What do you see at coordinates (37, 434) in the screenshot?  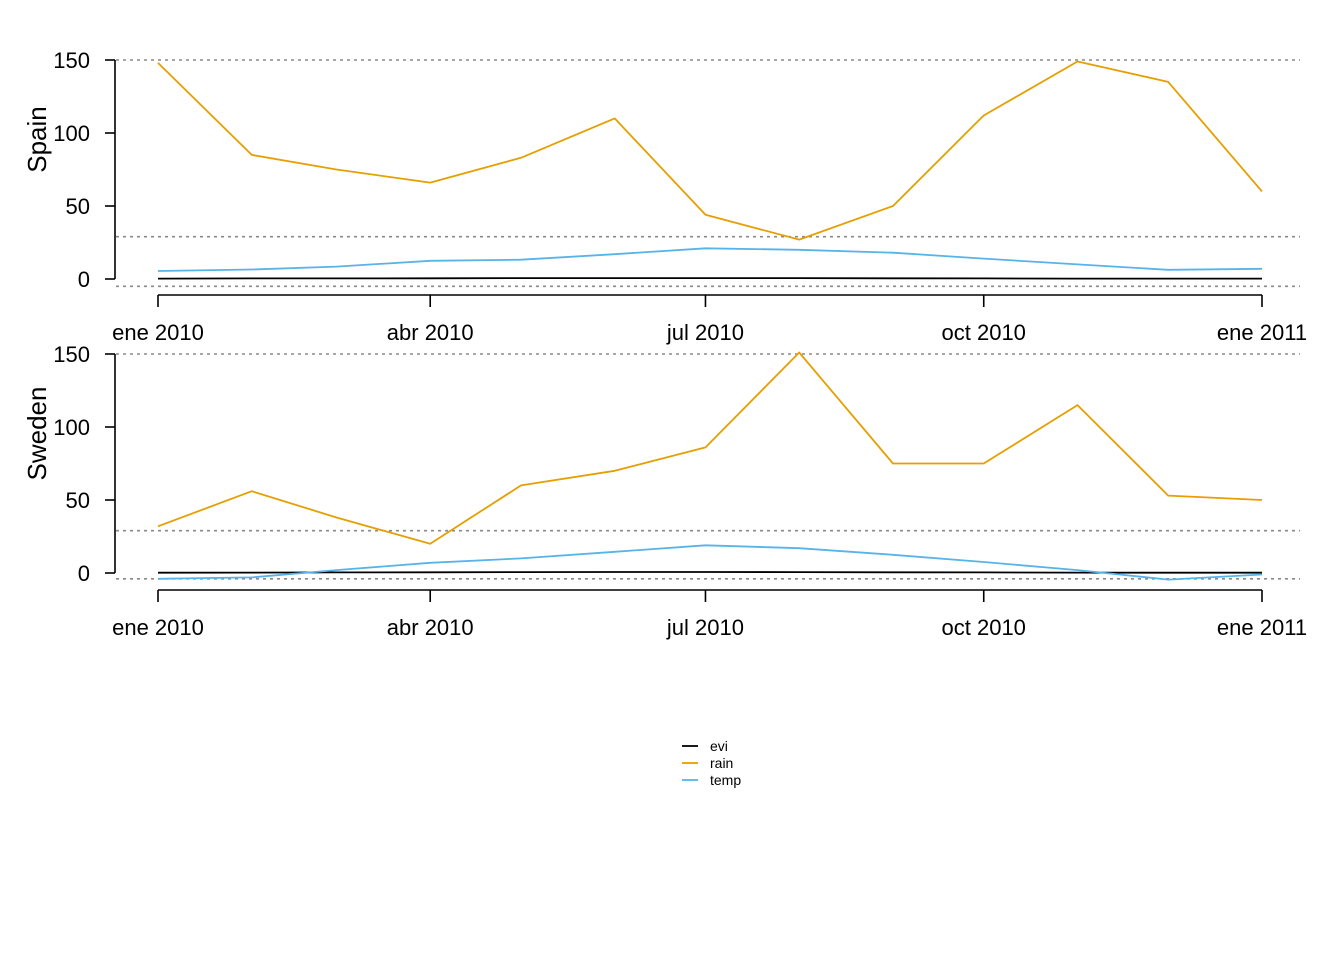 I see `y-axis-label: Sweden` at bounding box center [37, 434].